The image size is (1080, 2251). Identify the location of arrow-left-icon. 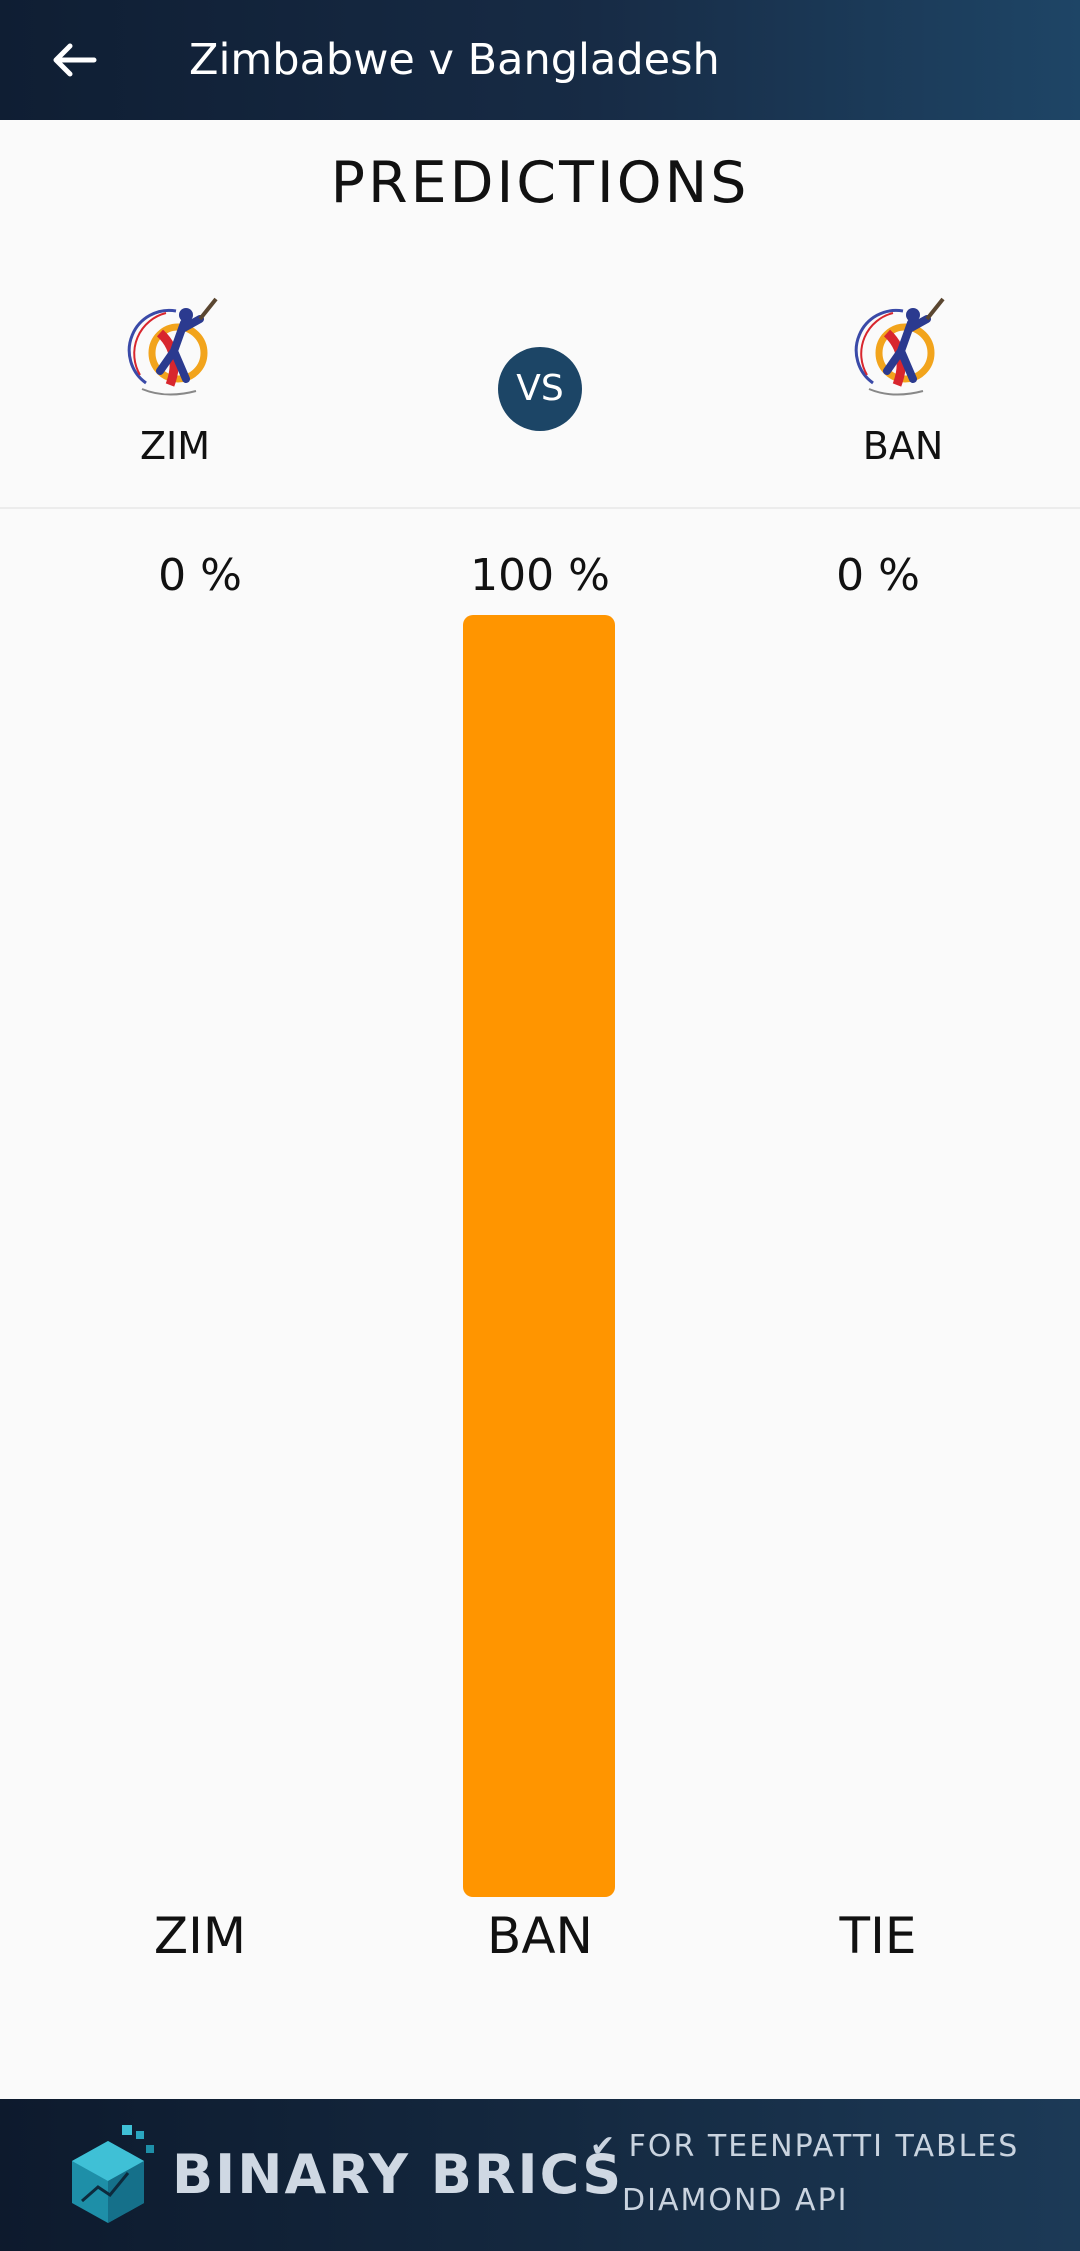
(75, 60).